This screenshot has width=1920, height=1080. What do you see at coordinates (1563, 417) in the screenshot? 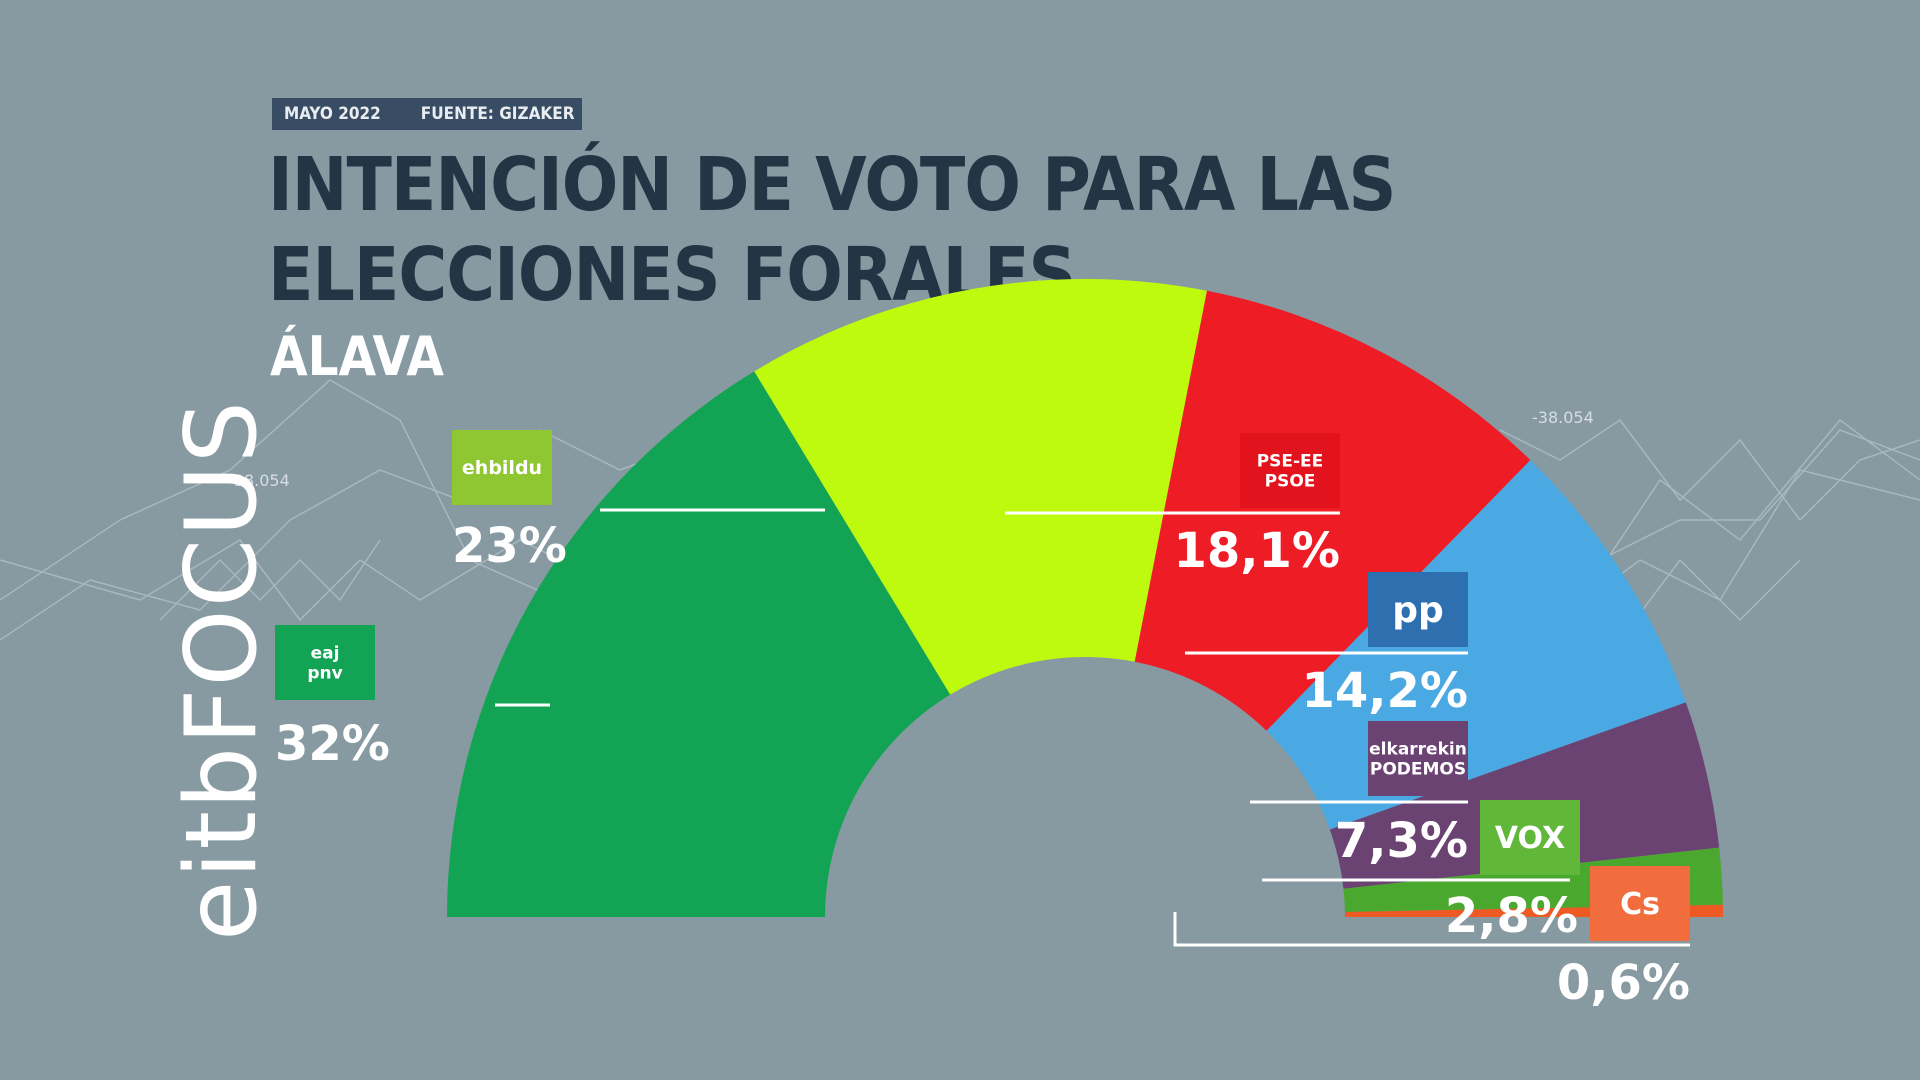
I see `bg-value-right: -38.054` at bounding box center [1563, 417].